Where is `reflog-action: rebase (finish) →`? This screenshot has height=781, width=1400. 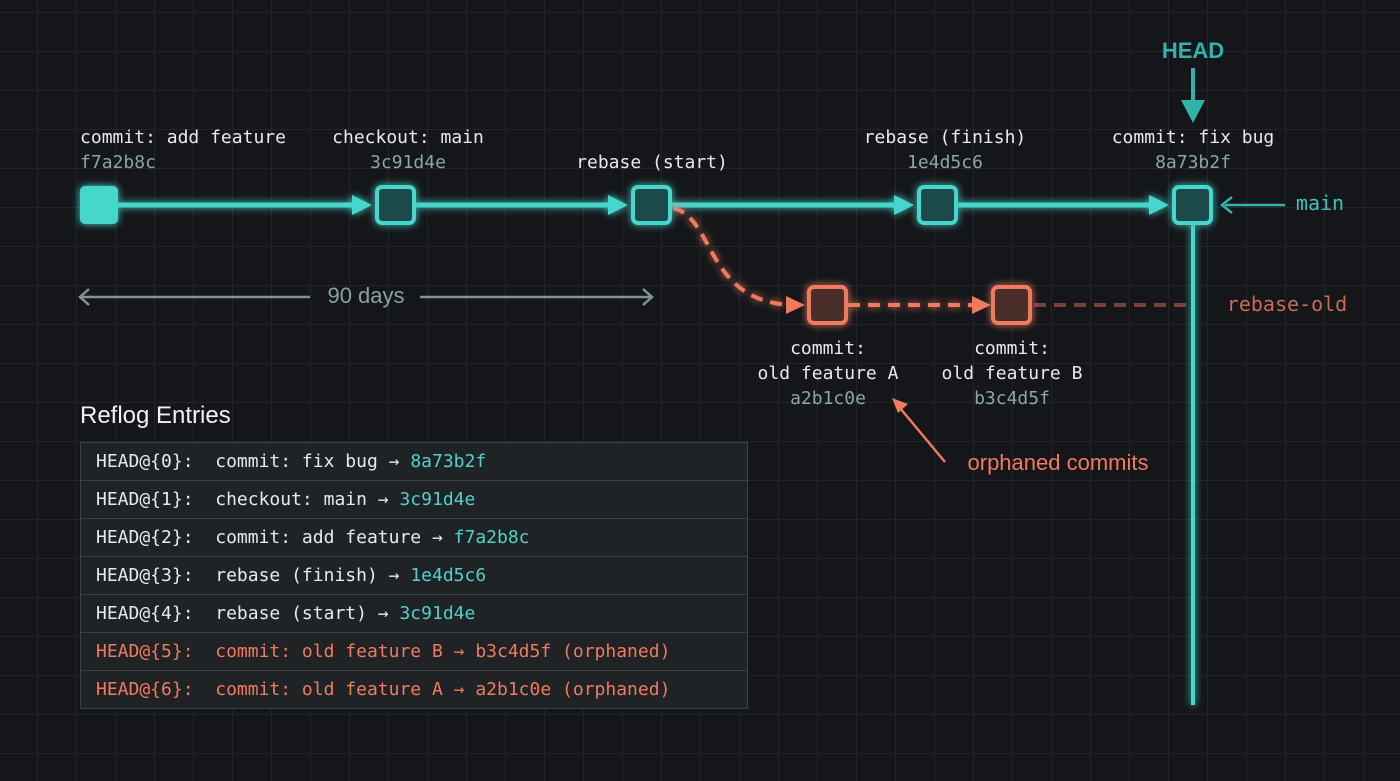
reflog-action: rebase (finish) → is located at coordinates (307, 575).